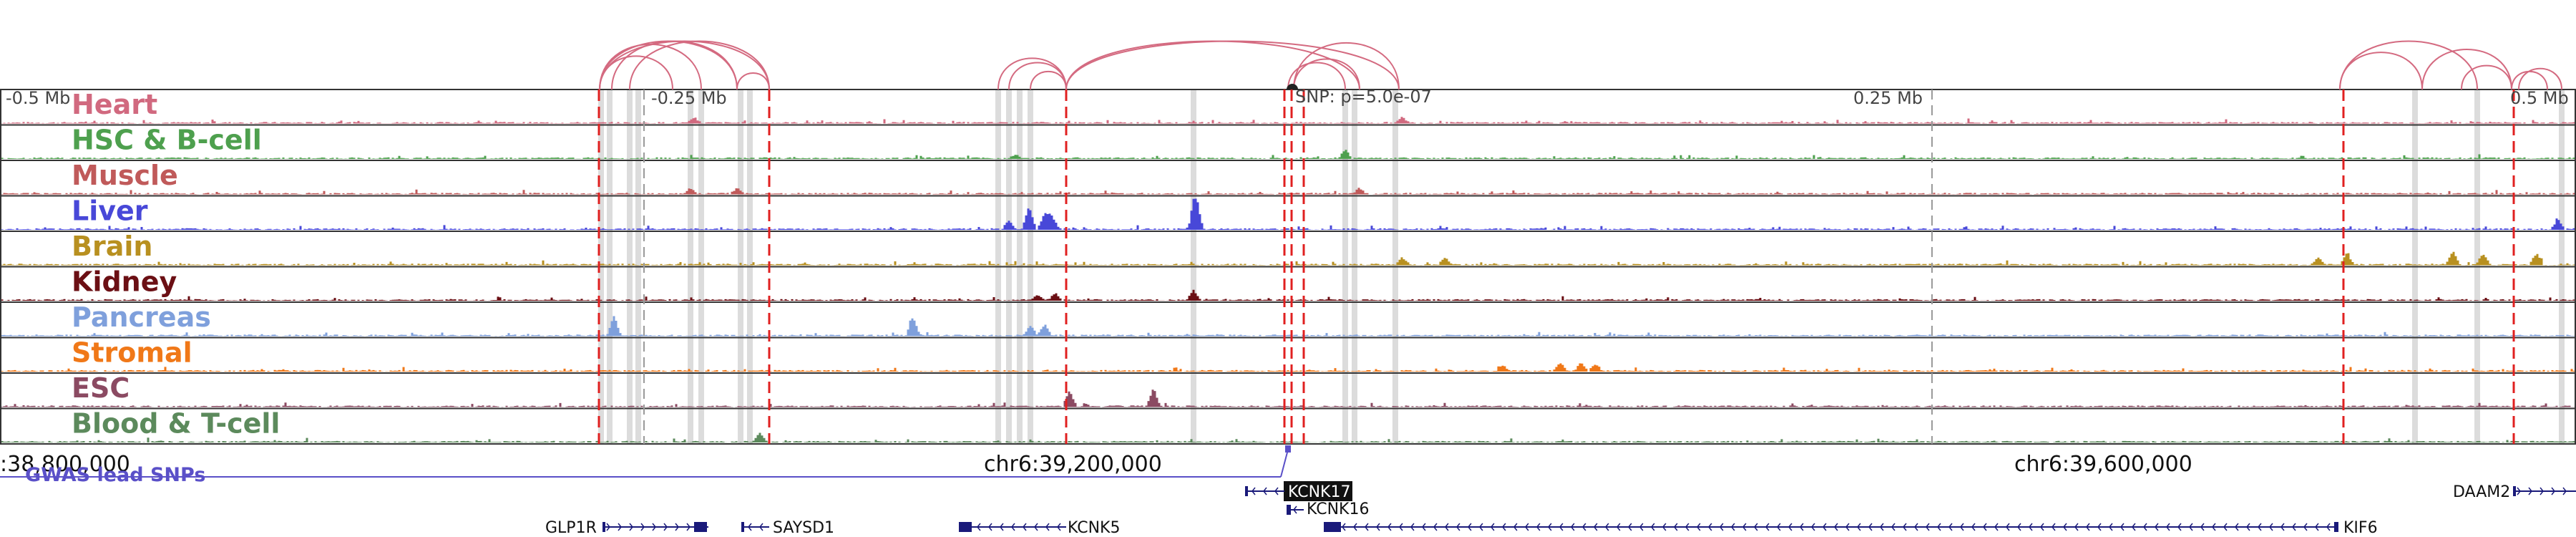  I want to click on scale-label-plus-quarter: 0.25 Mb, so click(1888, 98).